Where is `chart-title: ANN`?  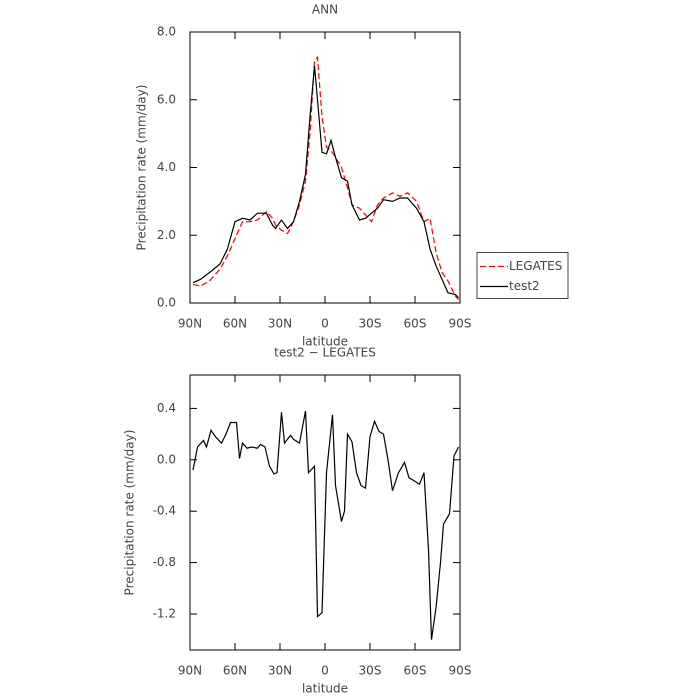
chart-title: ANN is located at coordinates (325, 10).